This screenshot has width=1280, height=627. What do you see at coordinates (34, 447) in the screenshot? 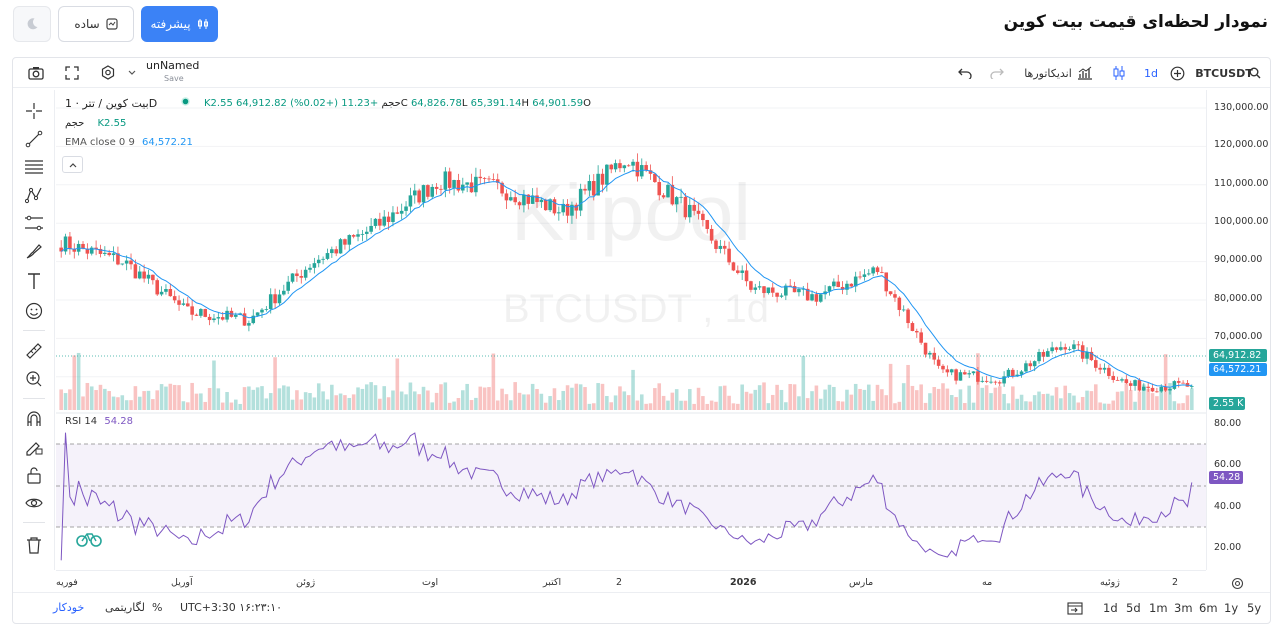
I see `stay-drawing-tool` at bounding box center [34, 447].